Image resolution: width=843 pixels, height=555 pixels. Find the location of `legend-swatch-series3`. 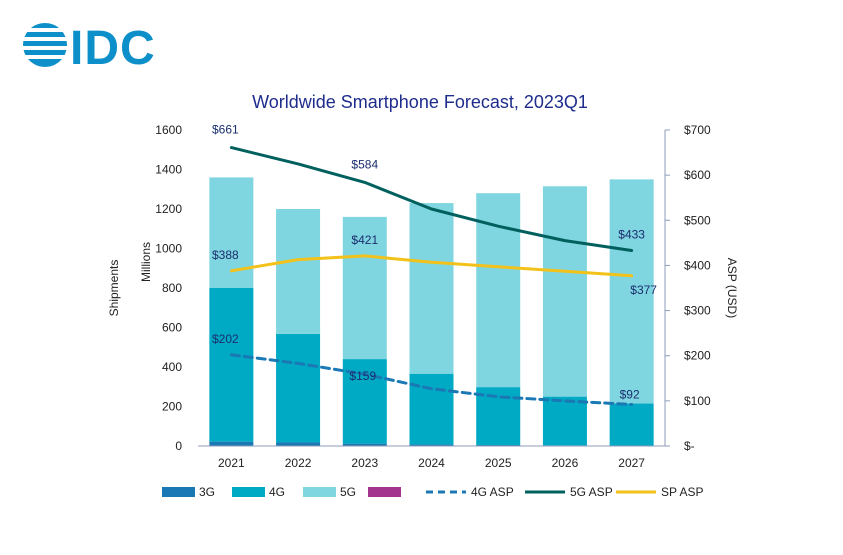

legend-swatch-series3 is located at coordinates (384, 492).